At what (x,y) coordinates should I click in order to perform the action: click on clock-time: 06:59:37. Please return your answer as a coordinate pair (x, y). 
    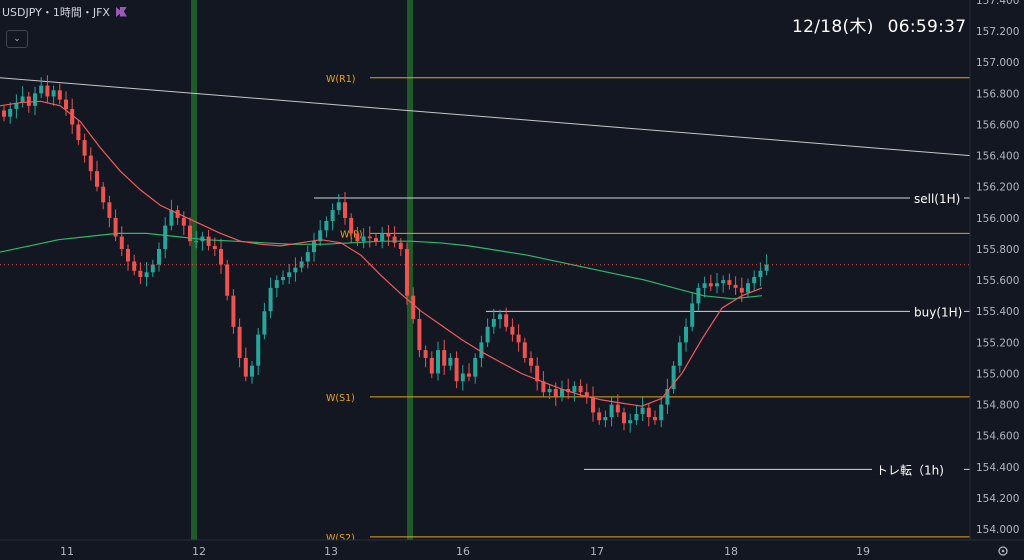
    Looking at the image, I should click on (927, 27).